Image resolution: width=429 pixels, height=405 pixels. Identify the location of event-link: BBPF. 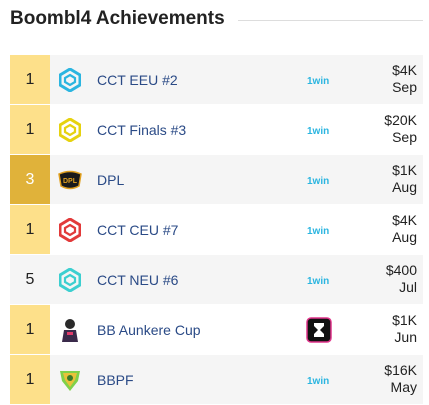
(115, 379).